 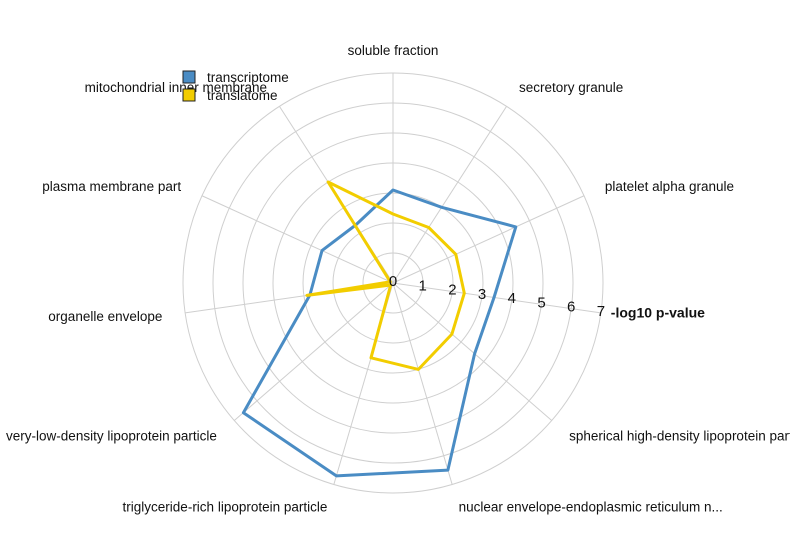 I want to click on category-label-soluble-fraction: soluble fraction, so click(x=393, y=50).